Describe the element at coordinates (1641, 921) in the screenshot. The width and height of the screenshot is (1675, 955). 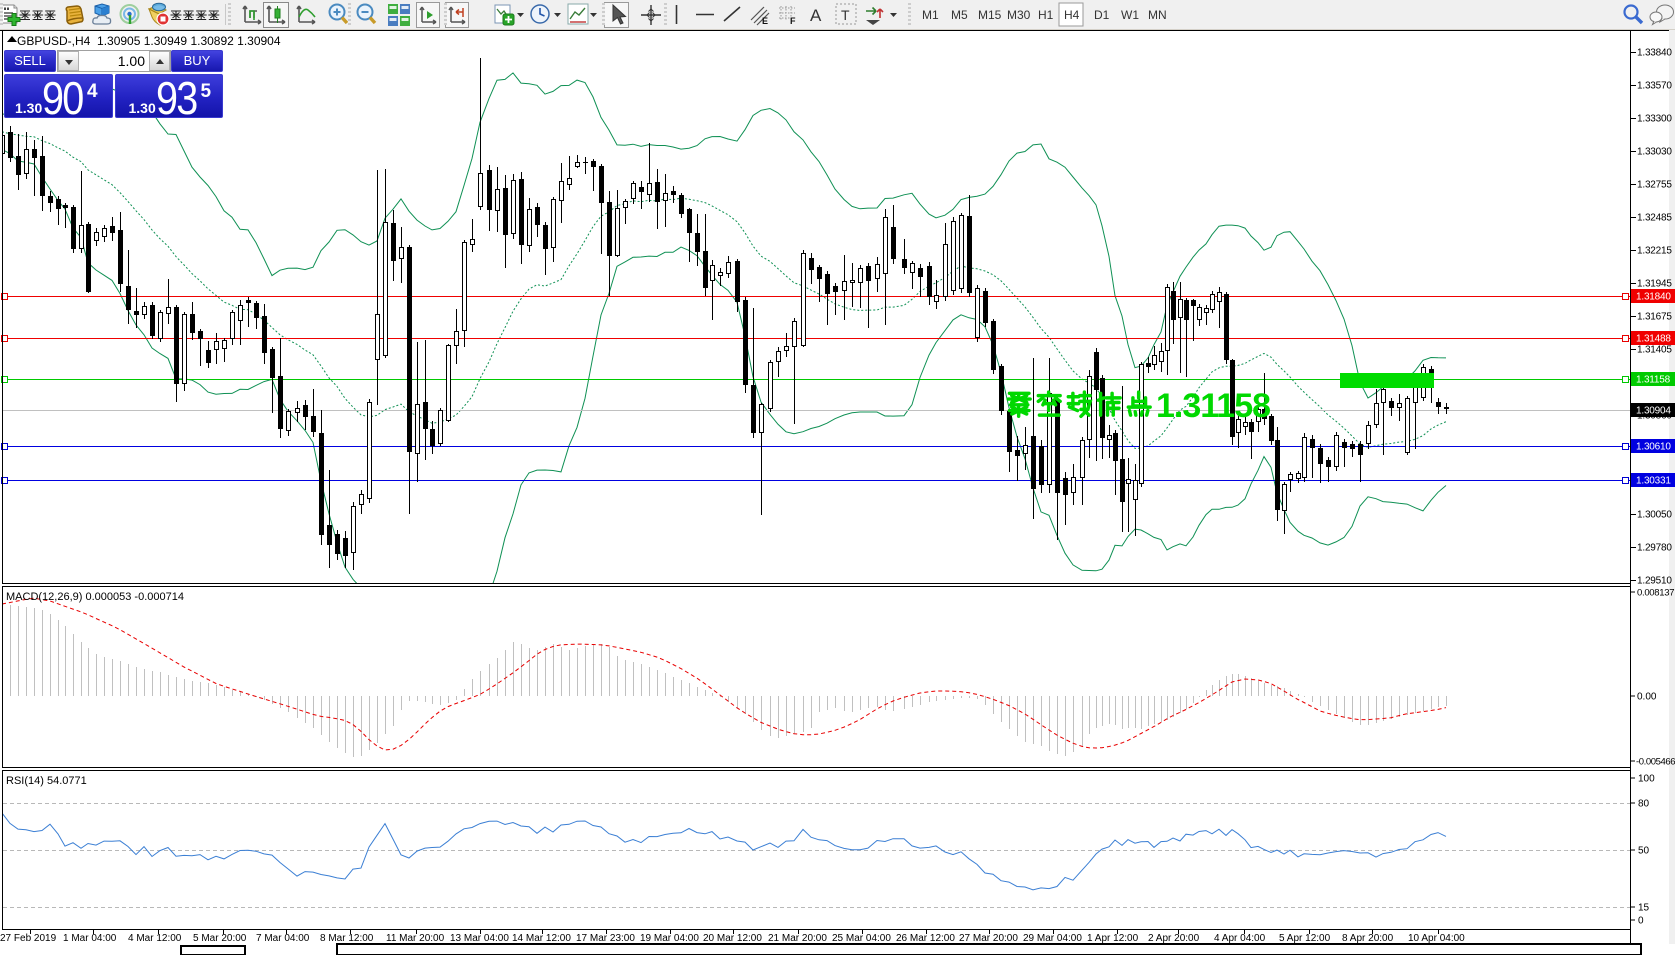
I see `svg-text: 0` at that location.